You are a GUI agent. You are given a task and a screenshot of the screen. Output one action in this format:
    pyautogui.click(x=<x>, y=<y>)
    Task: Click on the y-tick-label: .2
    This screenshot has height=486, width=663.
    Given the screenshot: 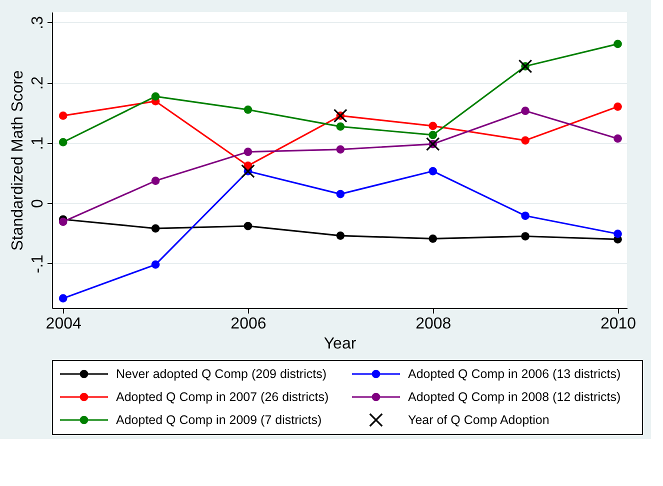 What is the action you would take?
    pyautogui.click(x=38, y=83)
    